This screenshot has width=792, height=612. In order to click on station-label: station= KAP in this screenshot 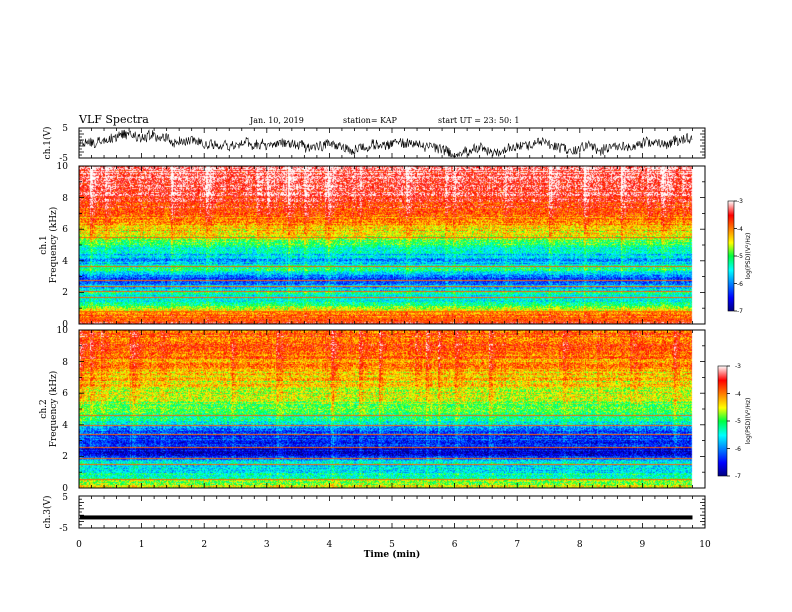, I will do `click(370, 120)`.